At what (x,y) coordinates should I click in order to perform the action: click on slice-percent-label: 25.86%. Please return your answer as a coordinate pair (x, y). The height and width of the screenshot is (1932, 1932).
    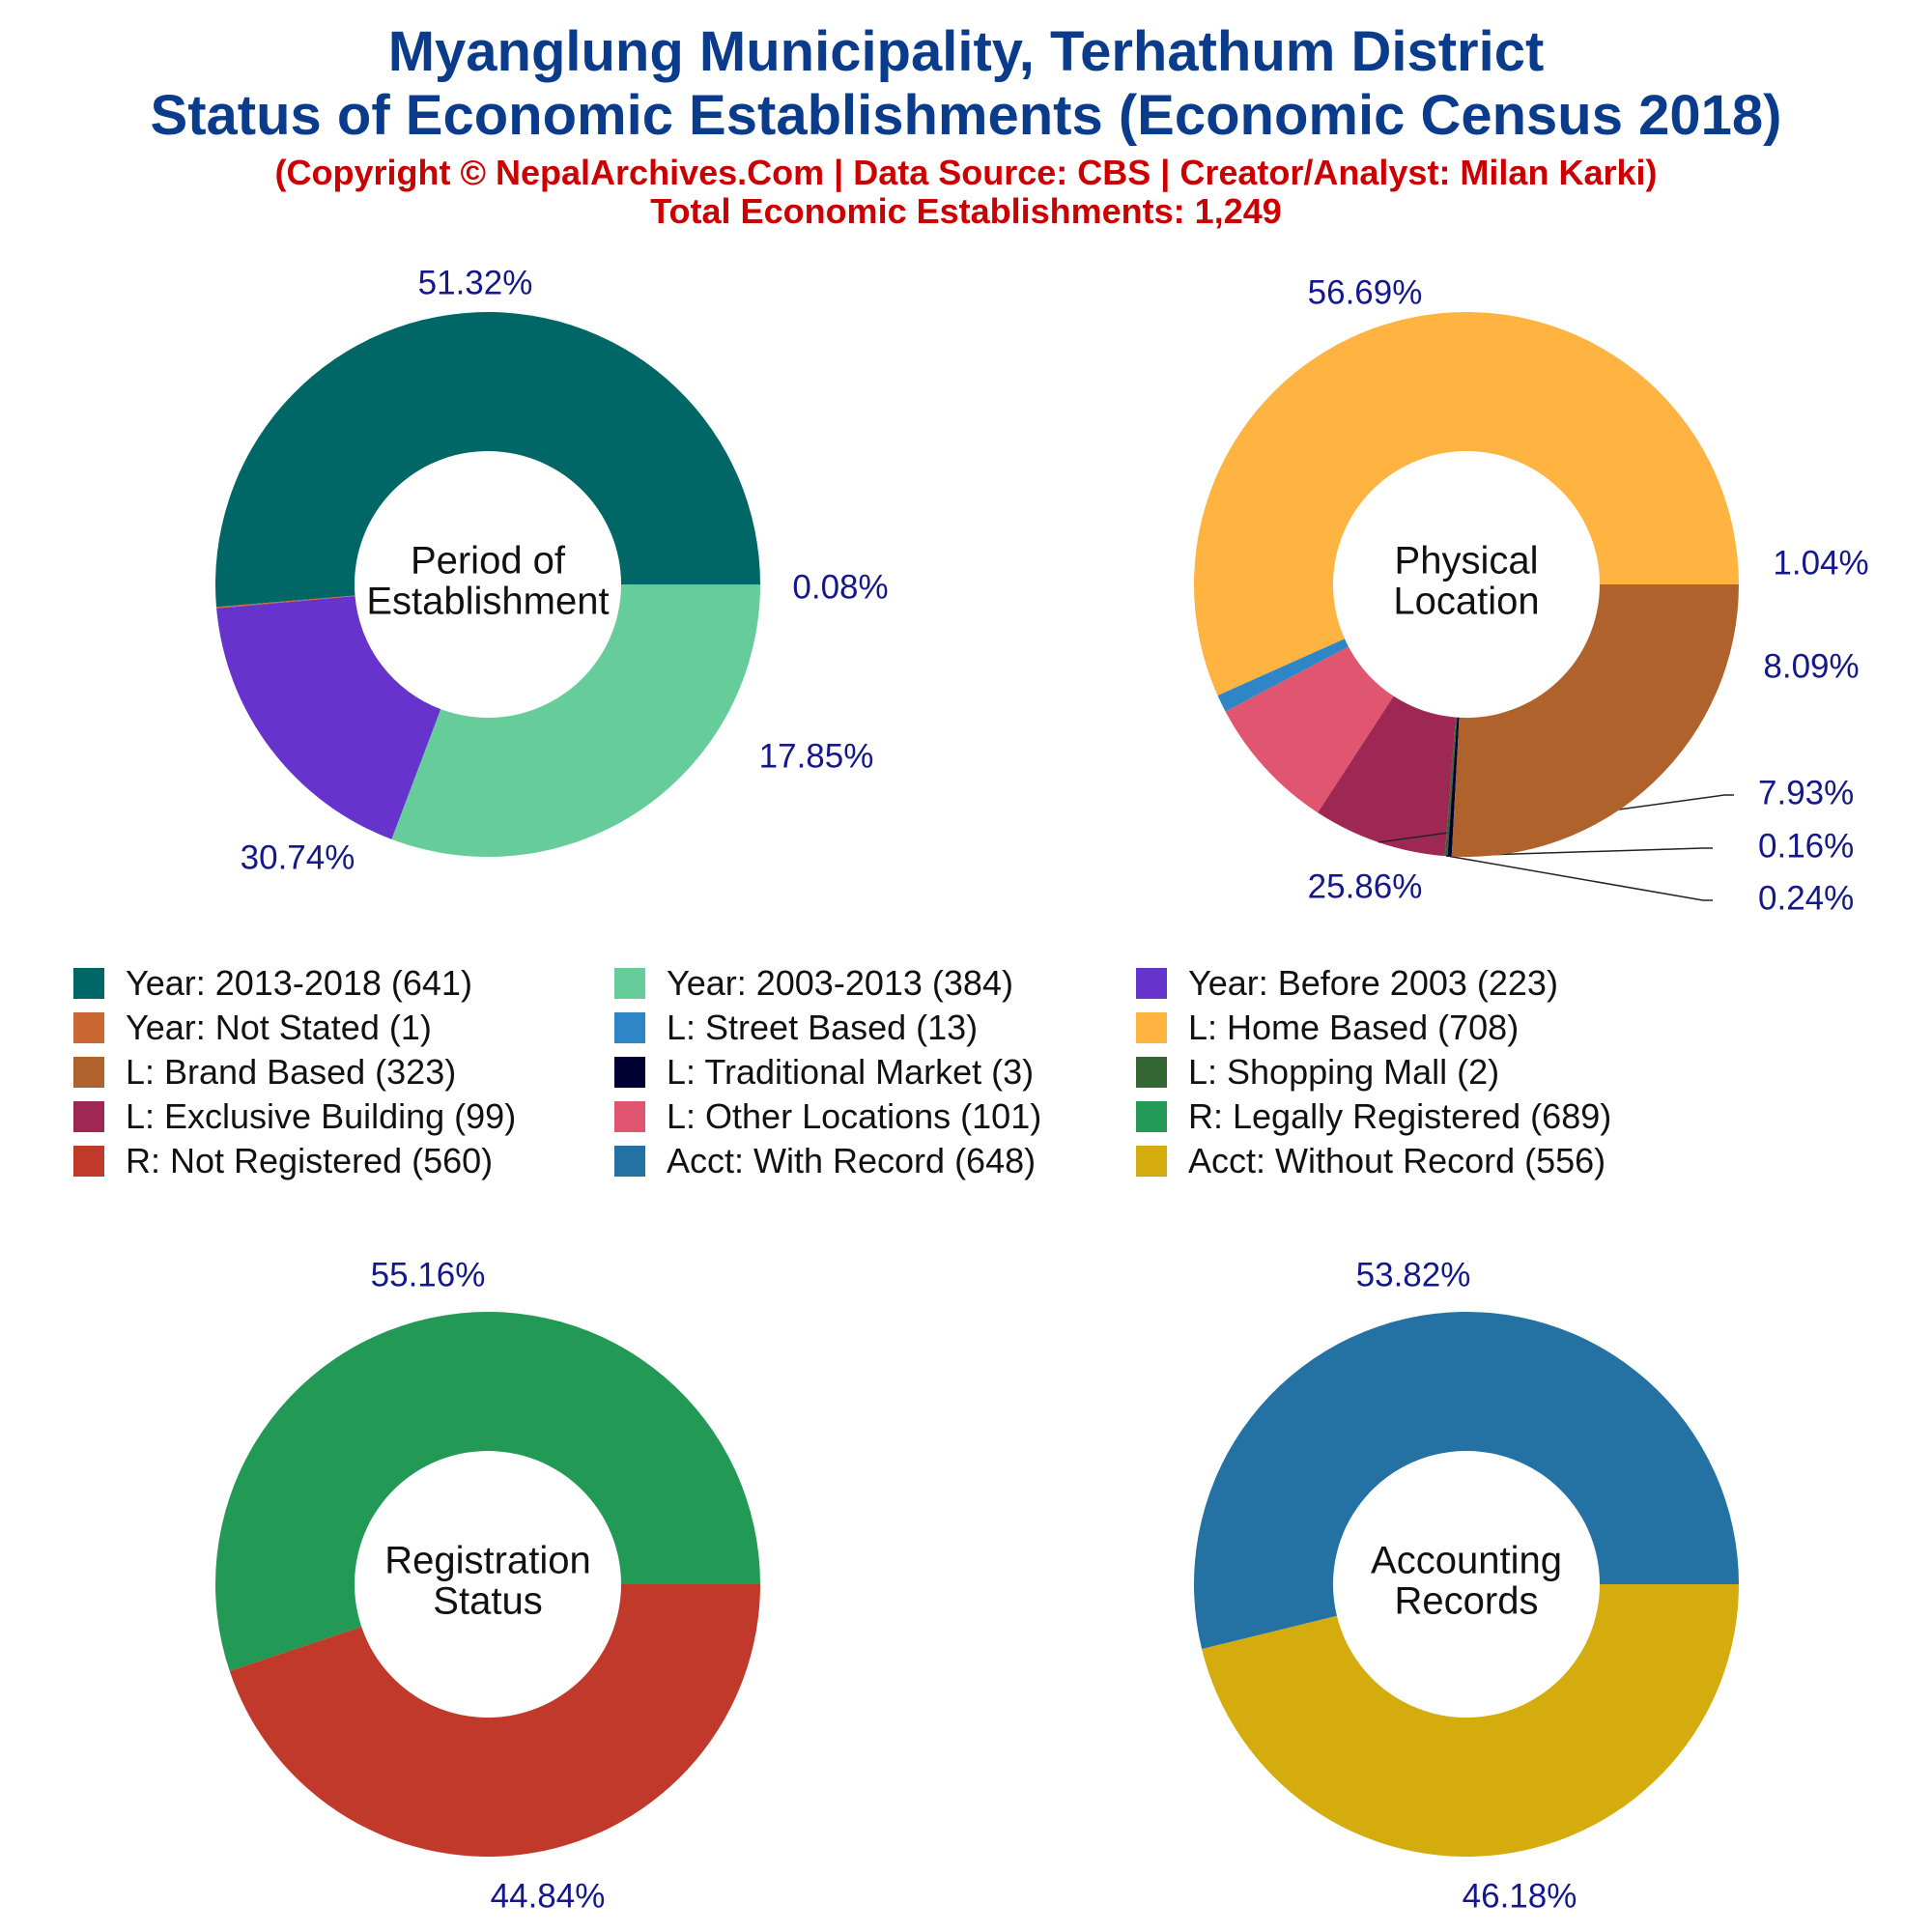
    Looking at the image, I should click on (1365, 886).